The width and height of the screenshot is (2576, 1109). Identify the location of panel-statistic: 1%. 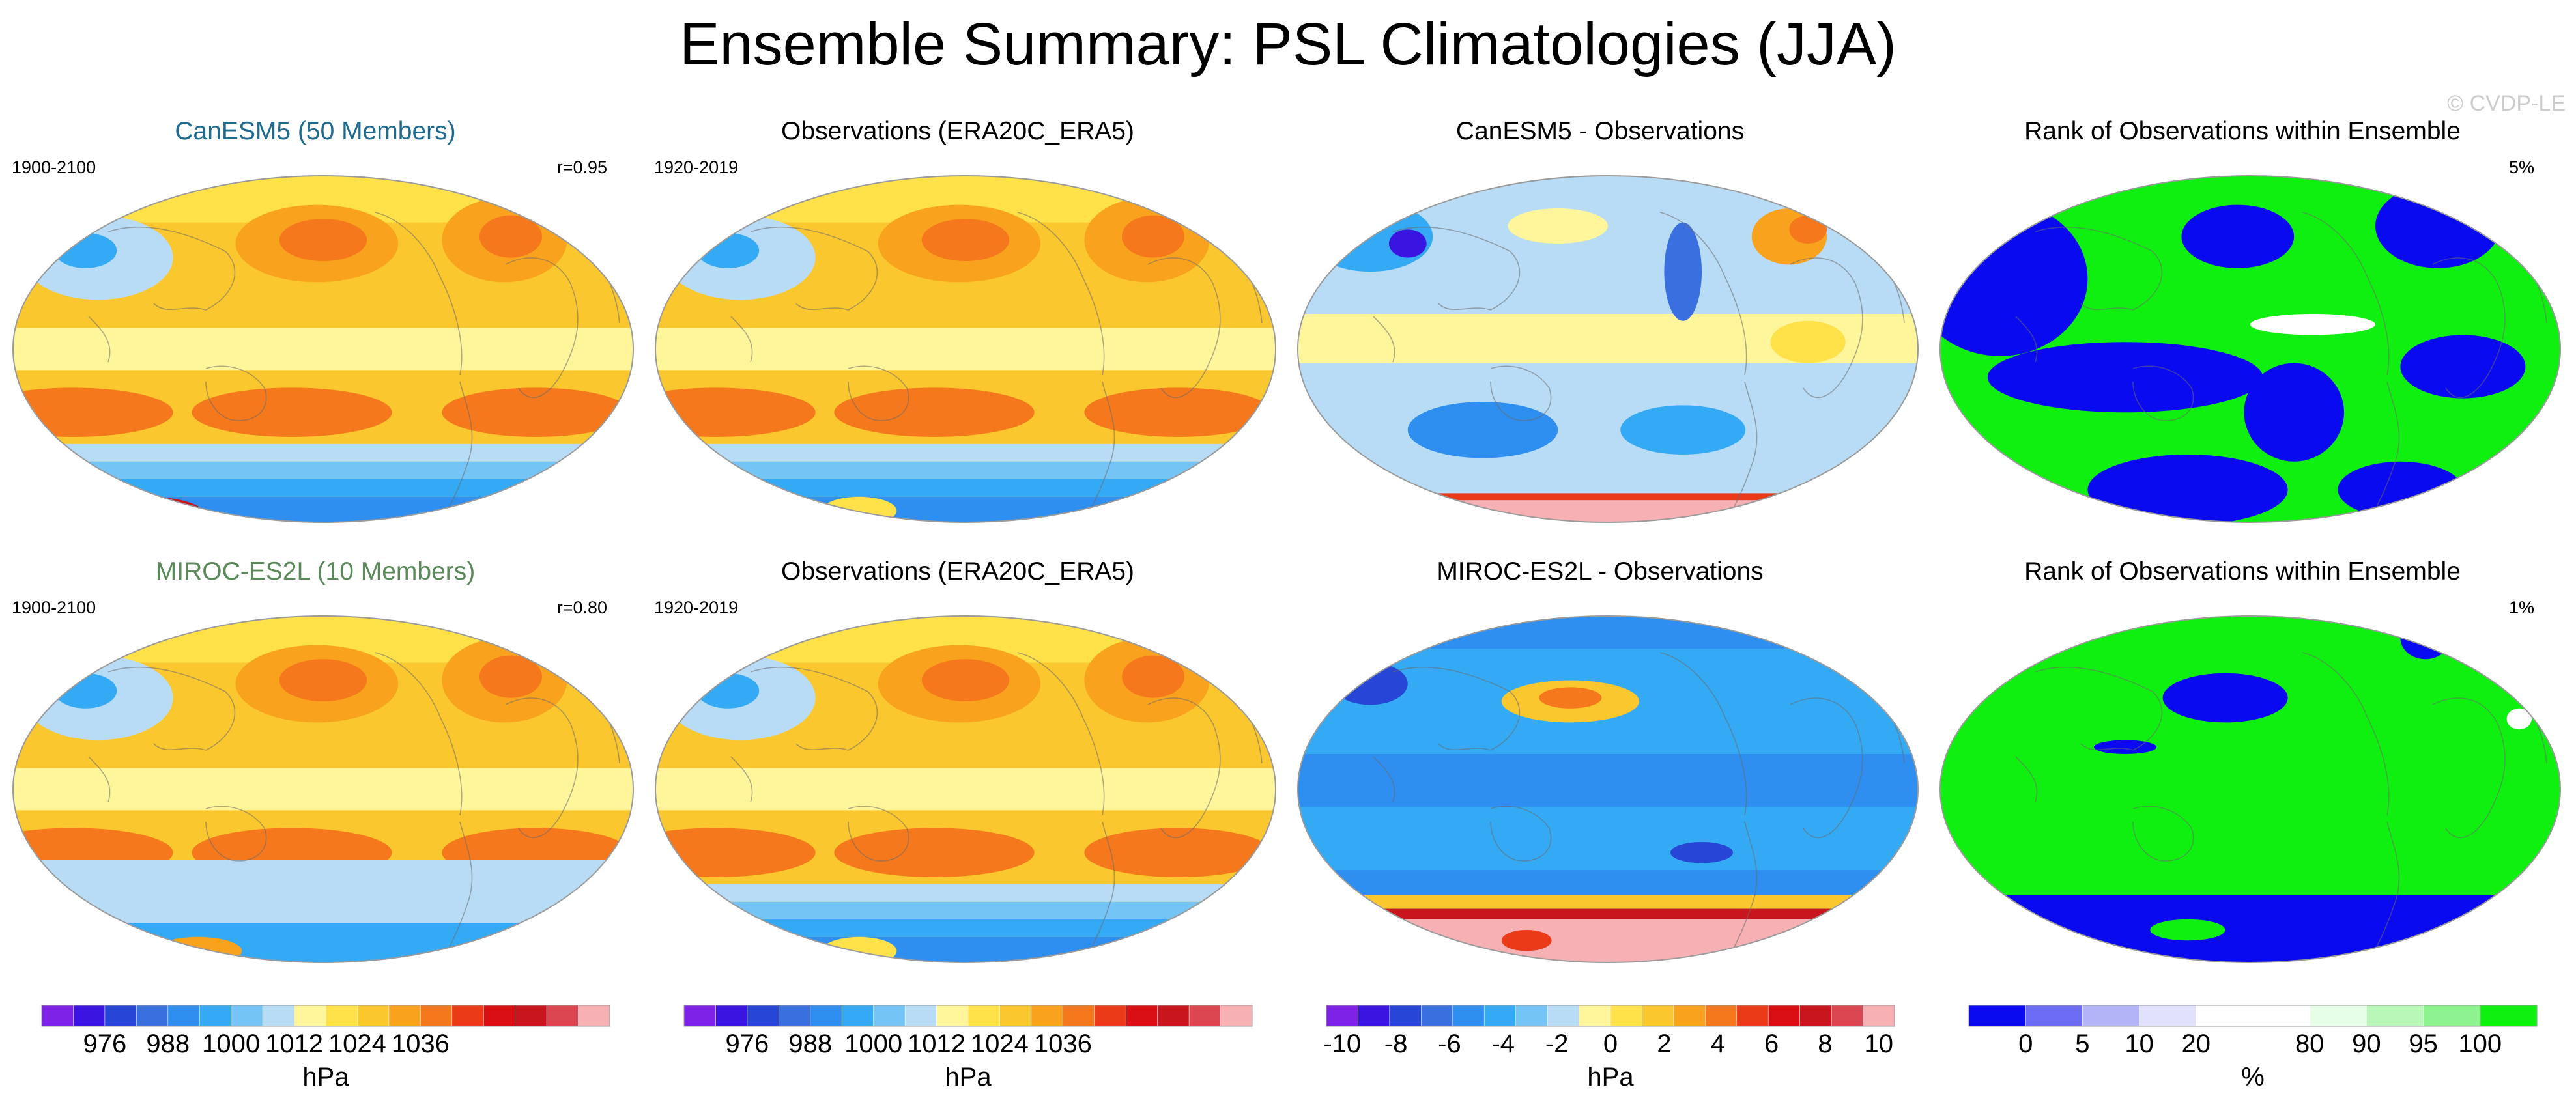
(2521, 608).